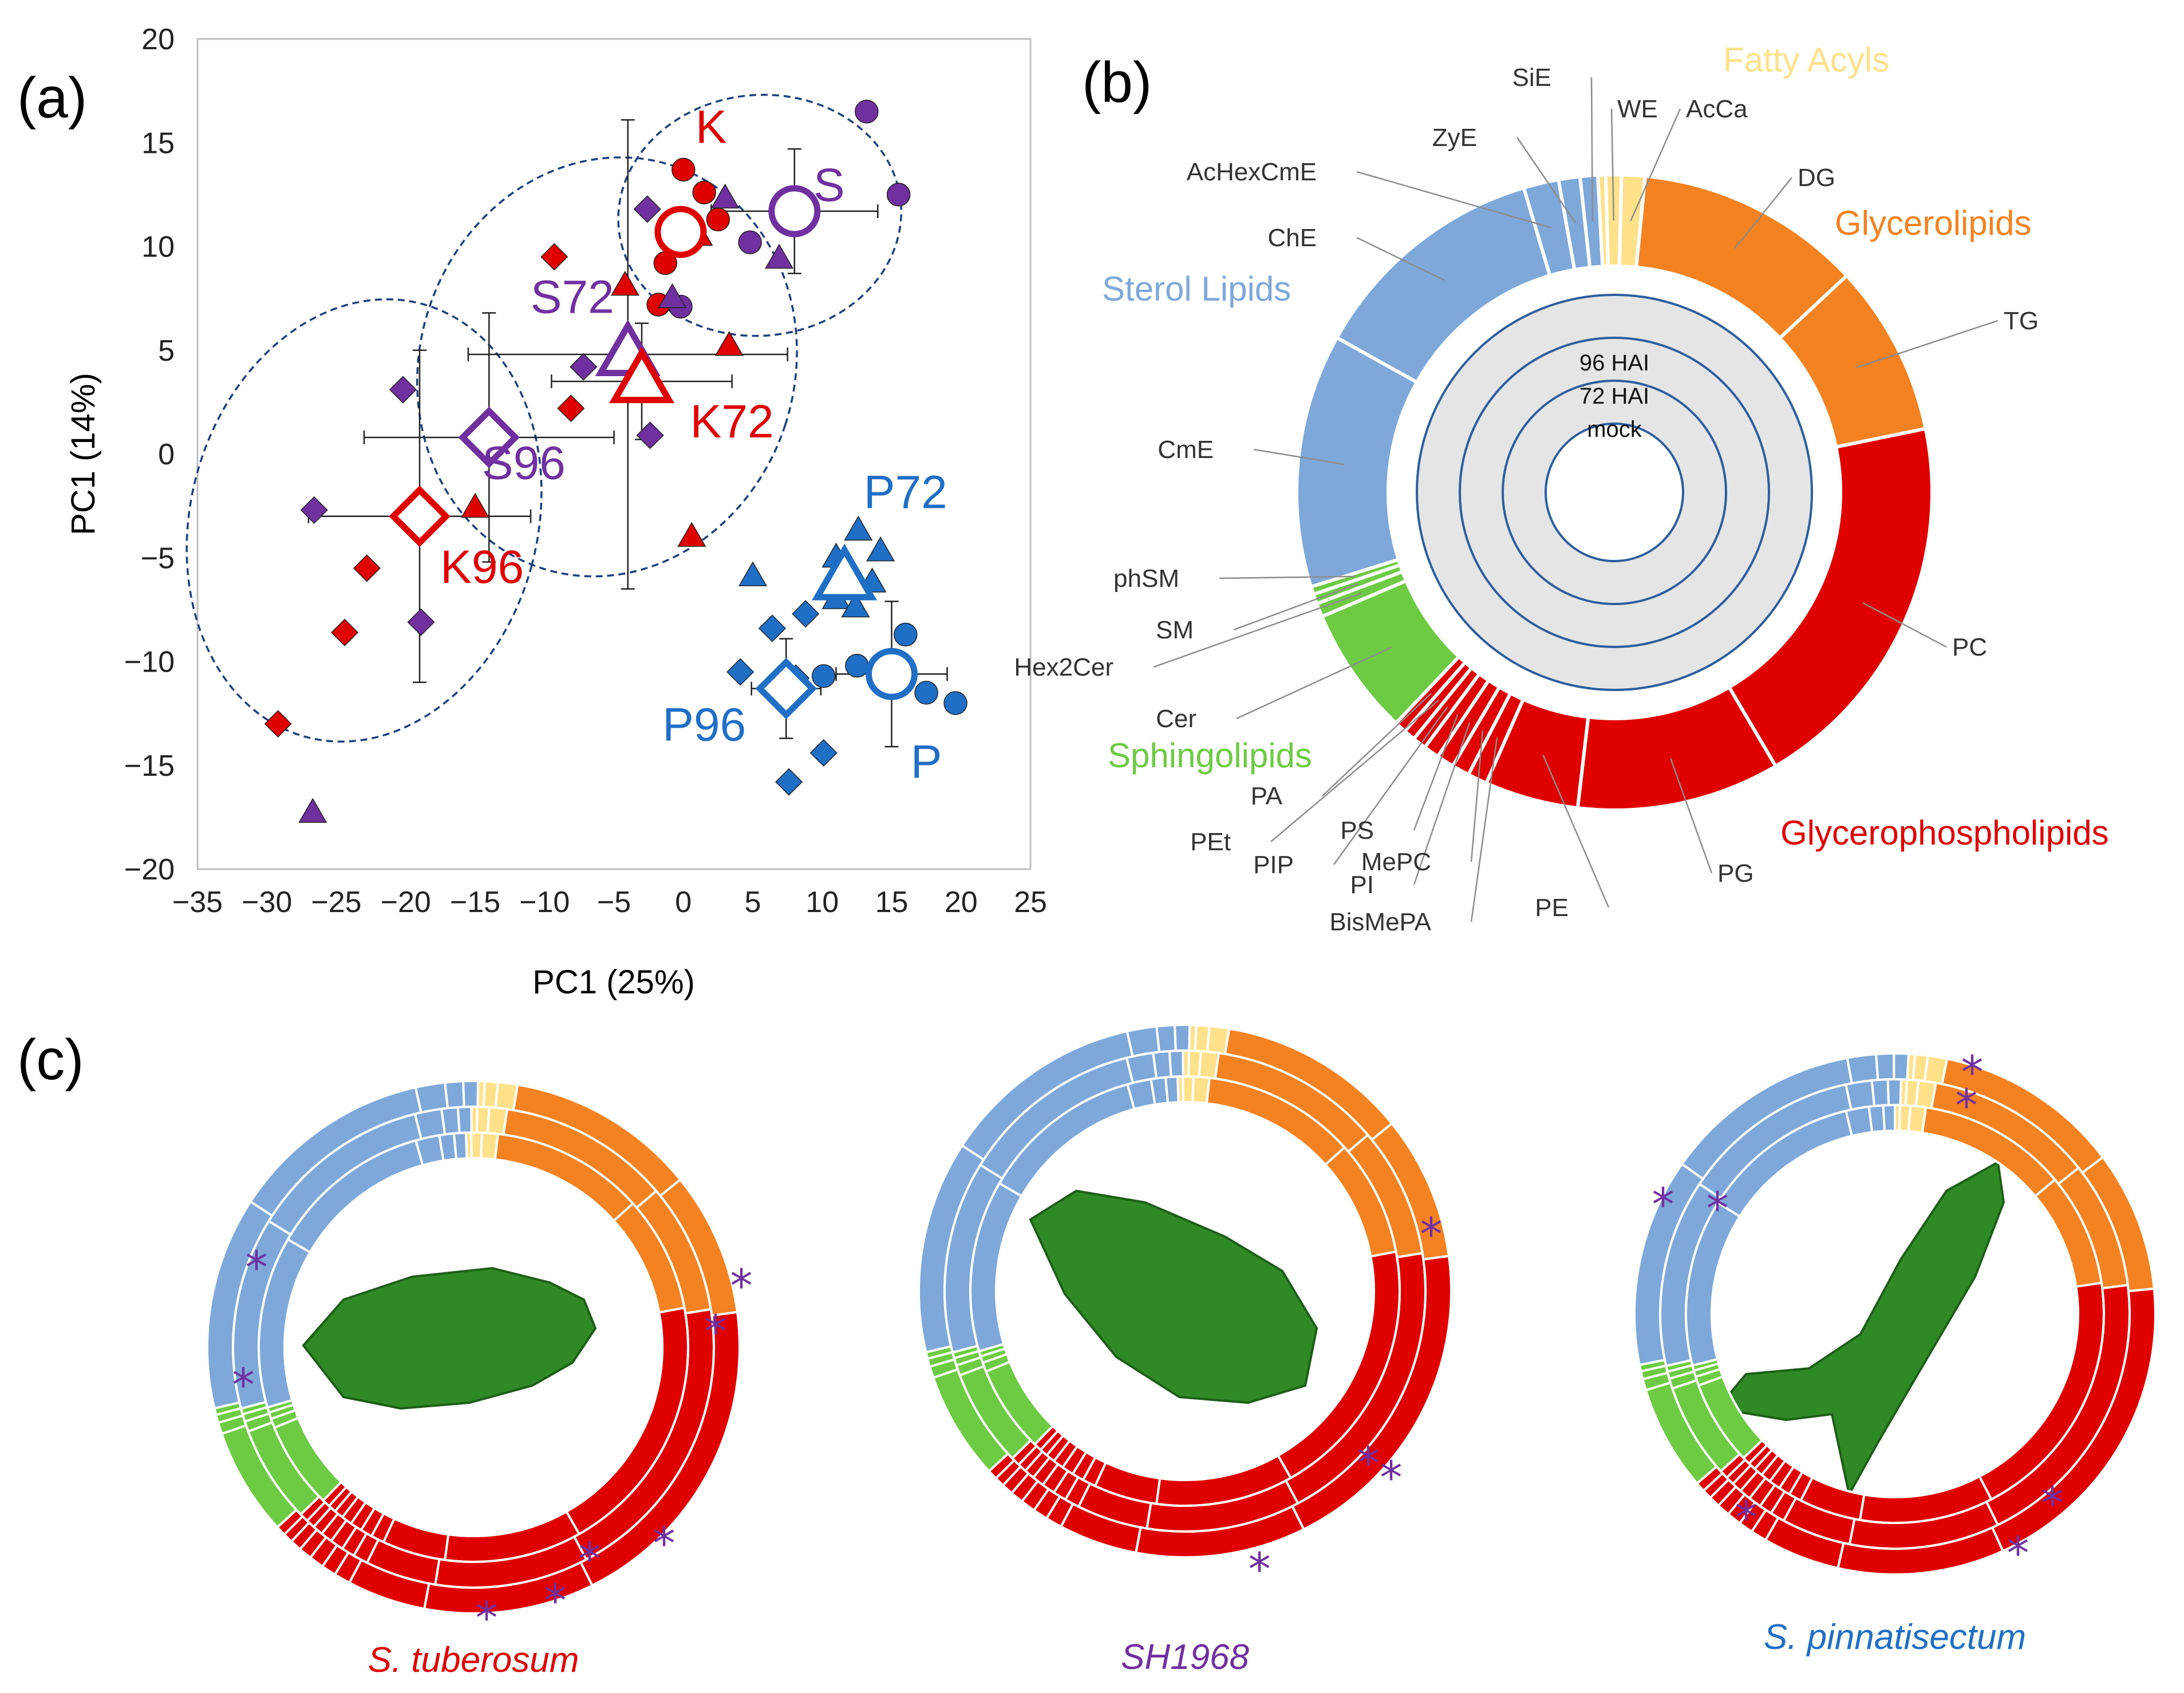 Image resolution: width=2184 pixels, height=1693 pixels. What do you see at coordinates (149, 766) in the screenshot?
I see `y-tick-label: −15` at bounding box center [149, 766].